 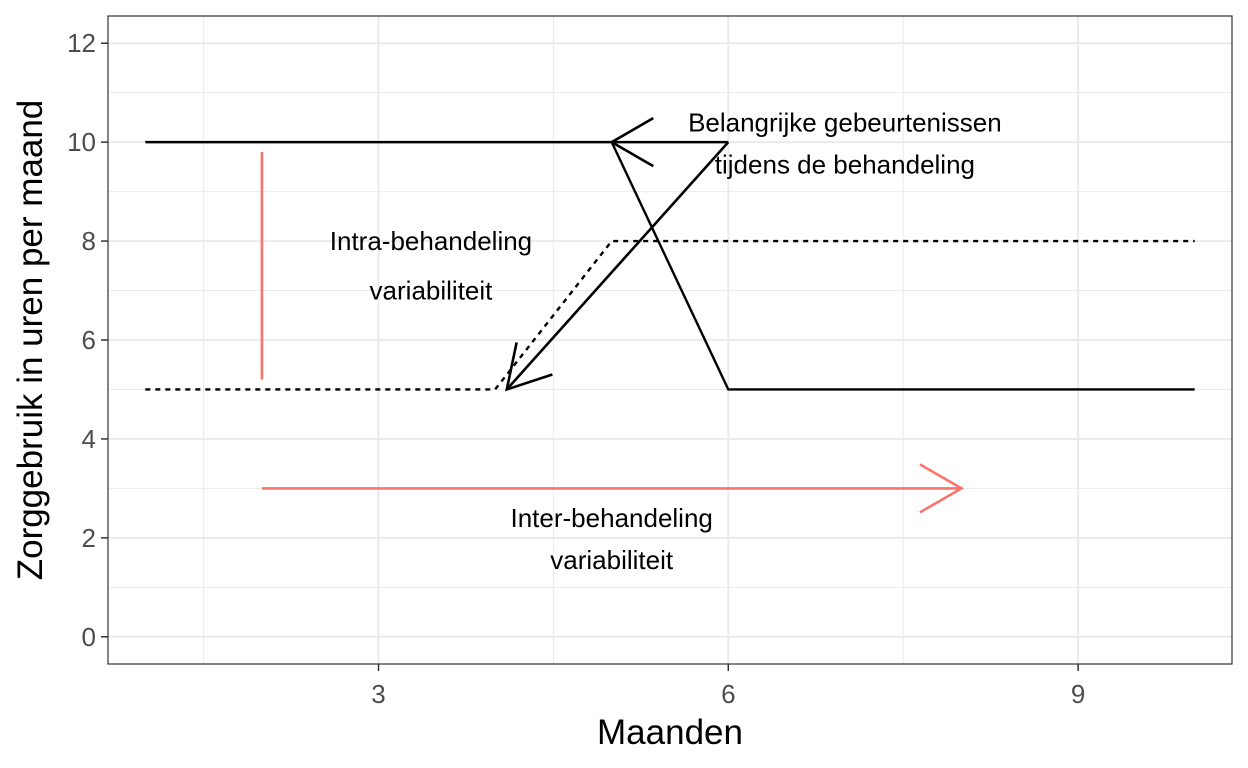 I want to click on event-arrow-shaft, so click(x=617, y=266).